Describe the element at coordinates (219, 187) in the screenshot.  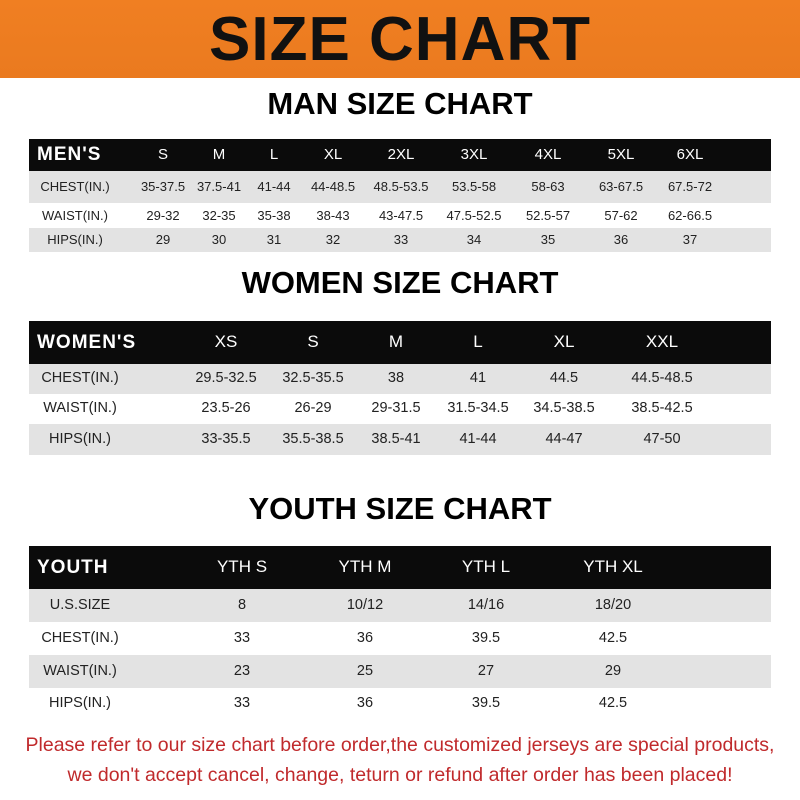
I see `table-cell: 37.5-41` at that location.